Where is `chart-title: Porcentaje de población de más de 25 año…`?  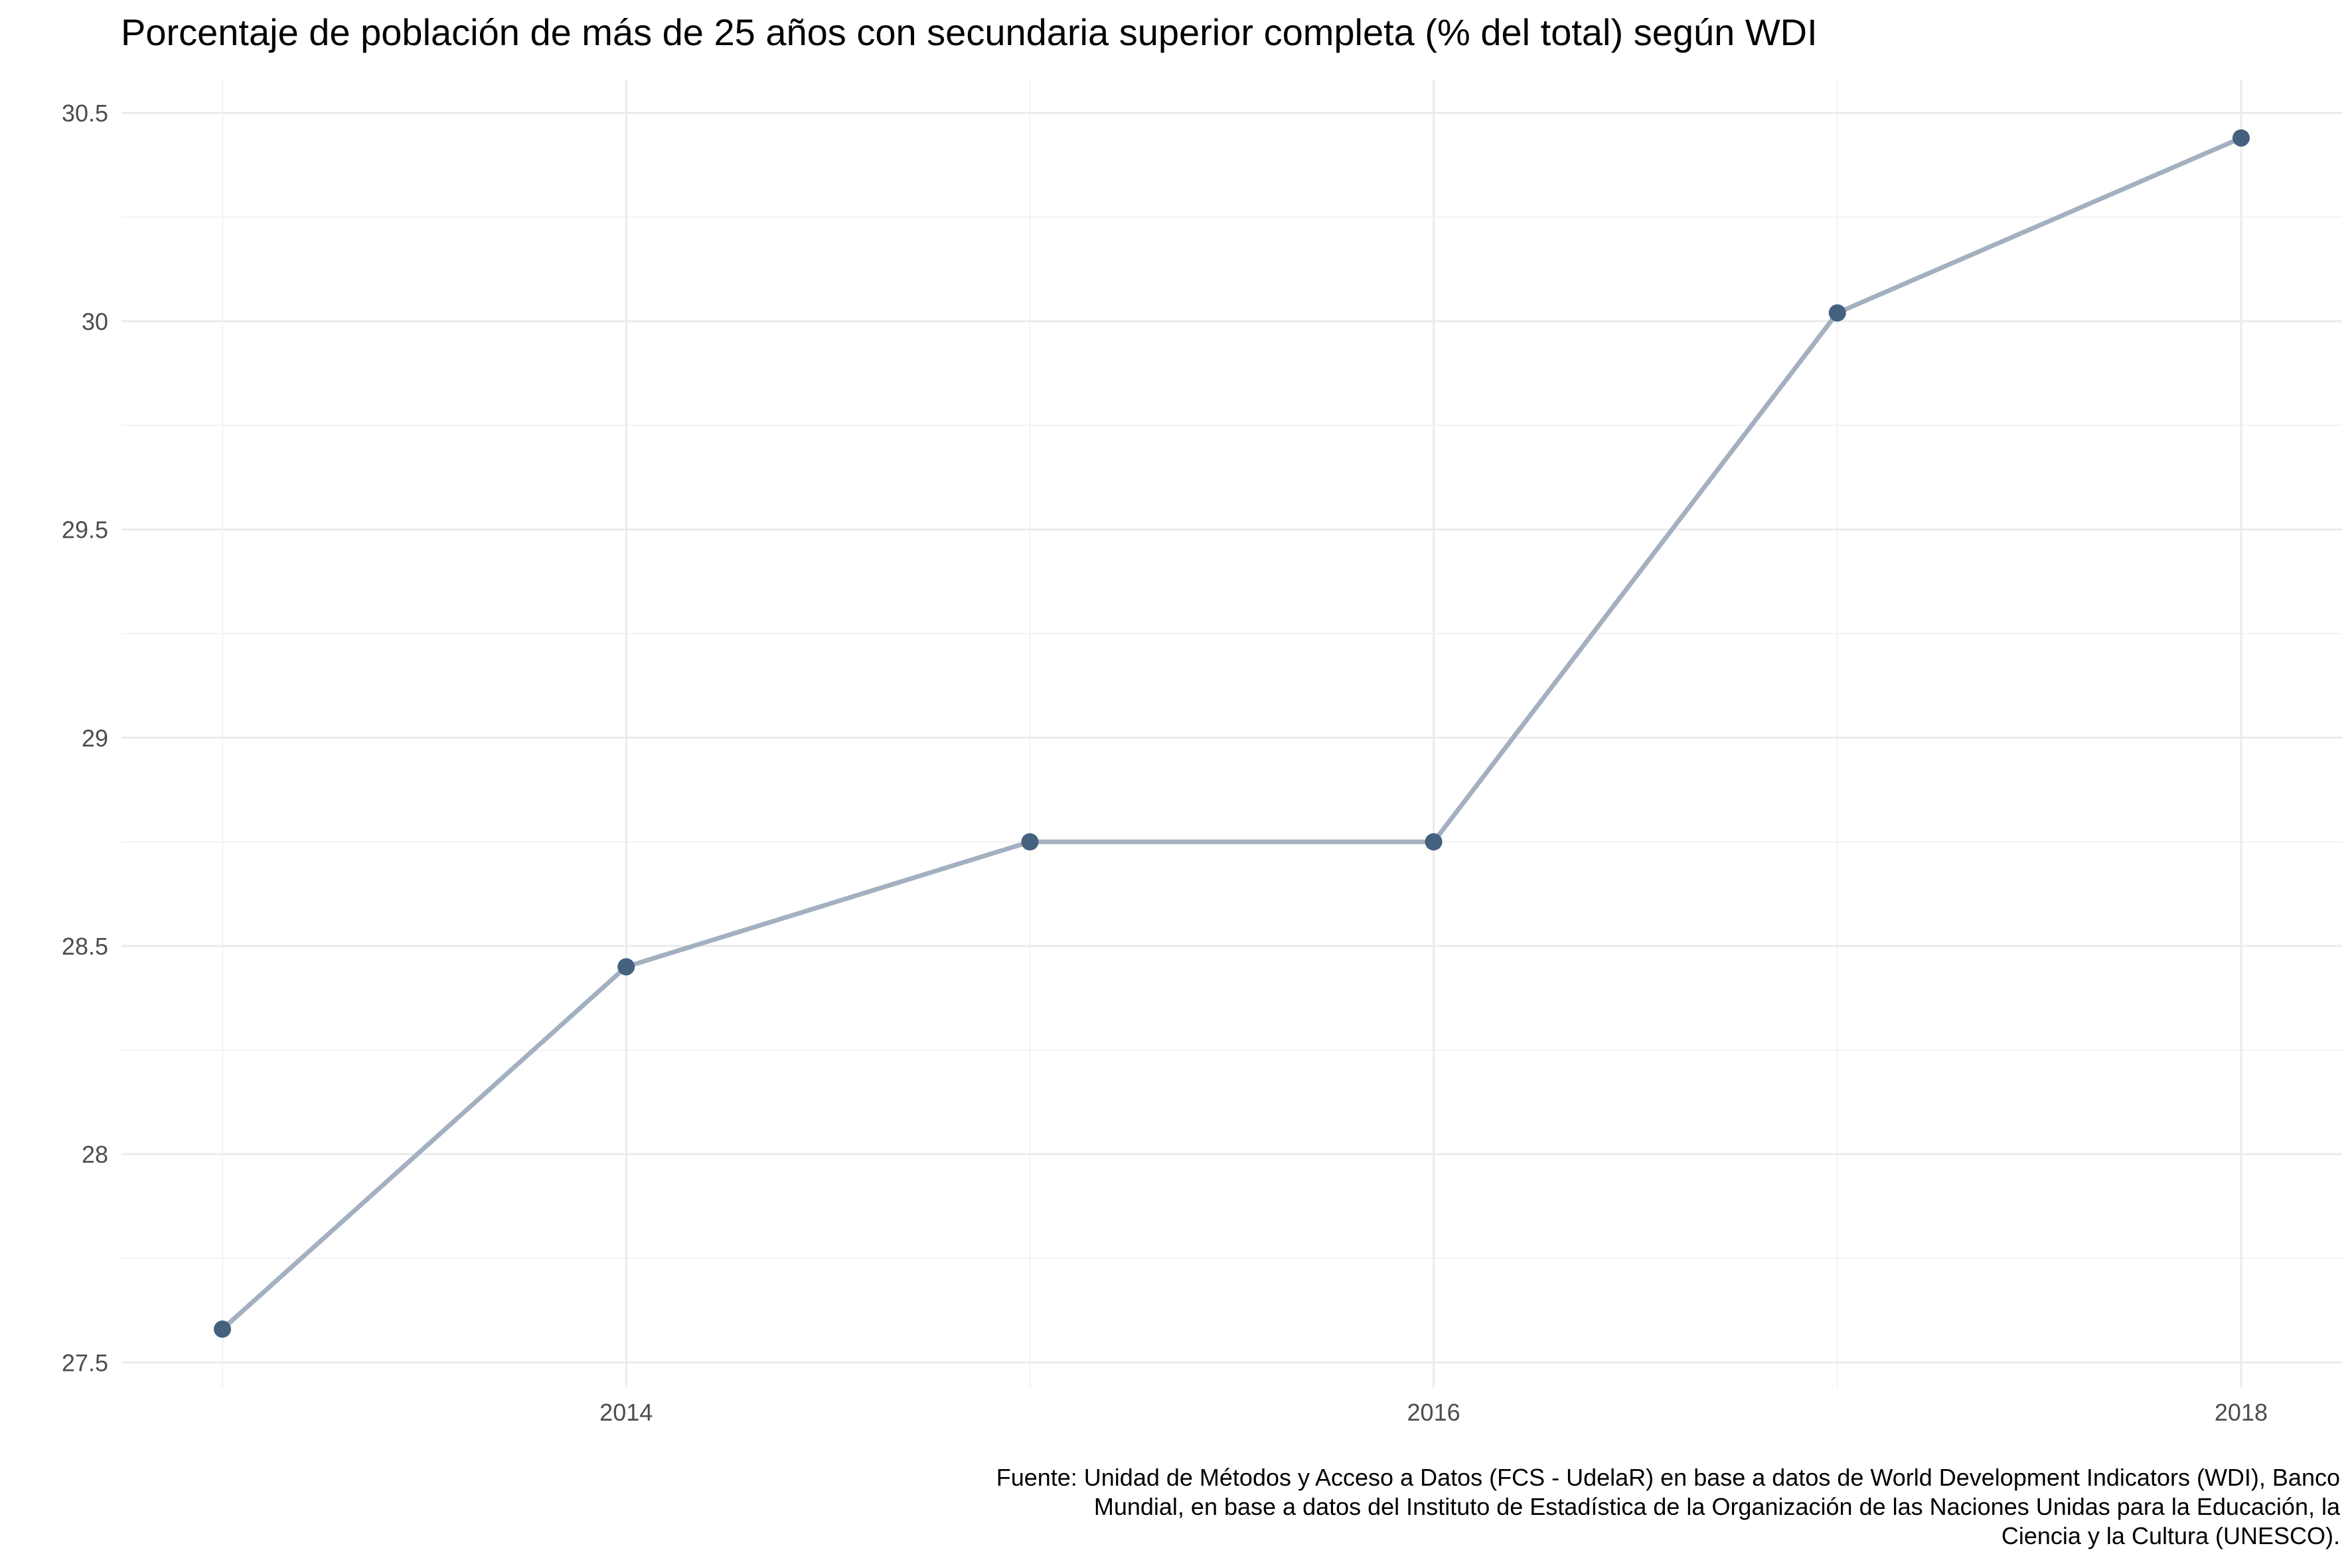
chart-title: Porcentaje de población de más de 25 año… is located at coordinates (970, 32).